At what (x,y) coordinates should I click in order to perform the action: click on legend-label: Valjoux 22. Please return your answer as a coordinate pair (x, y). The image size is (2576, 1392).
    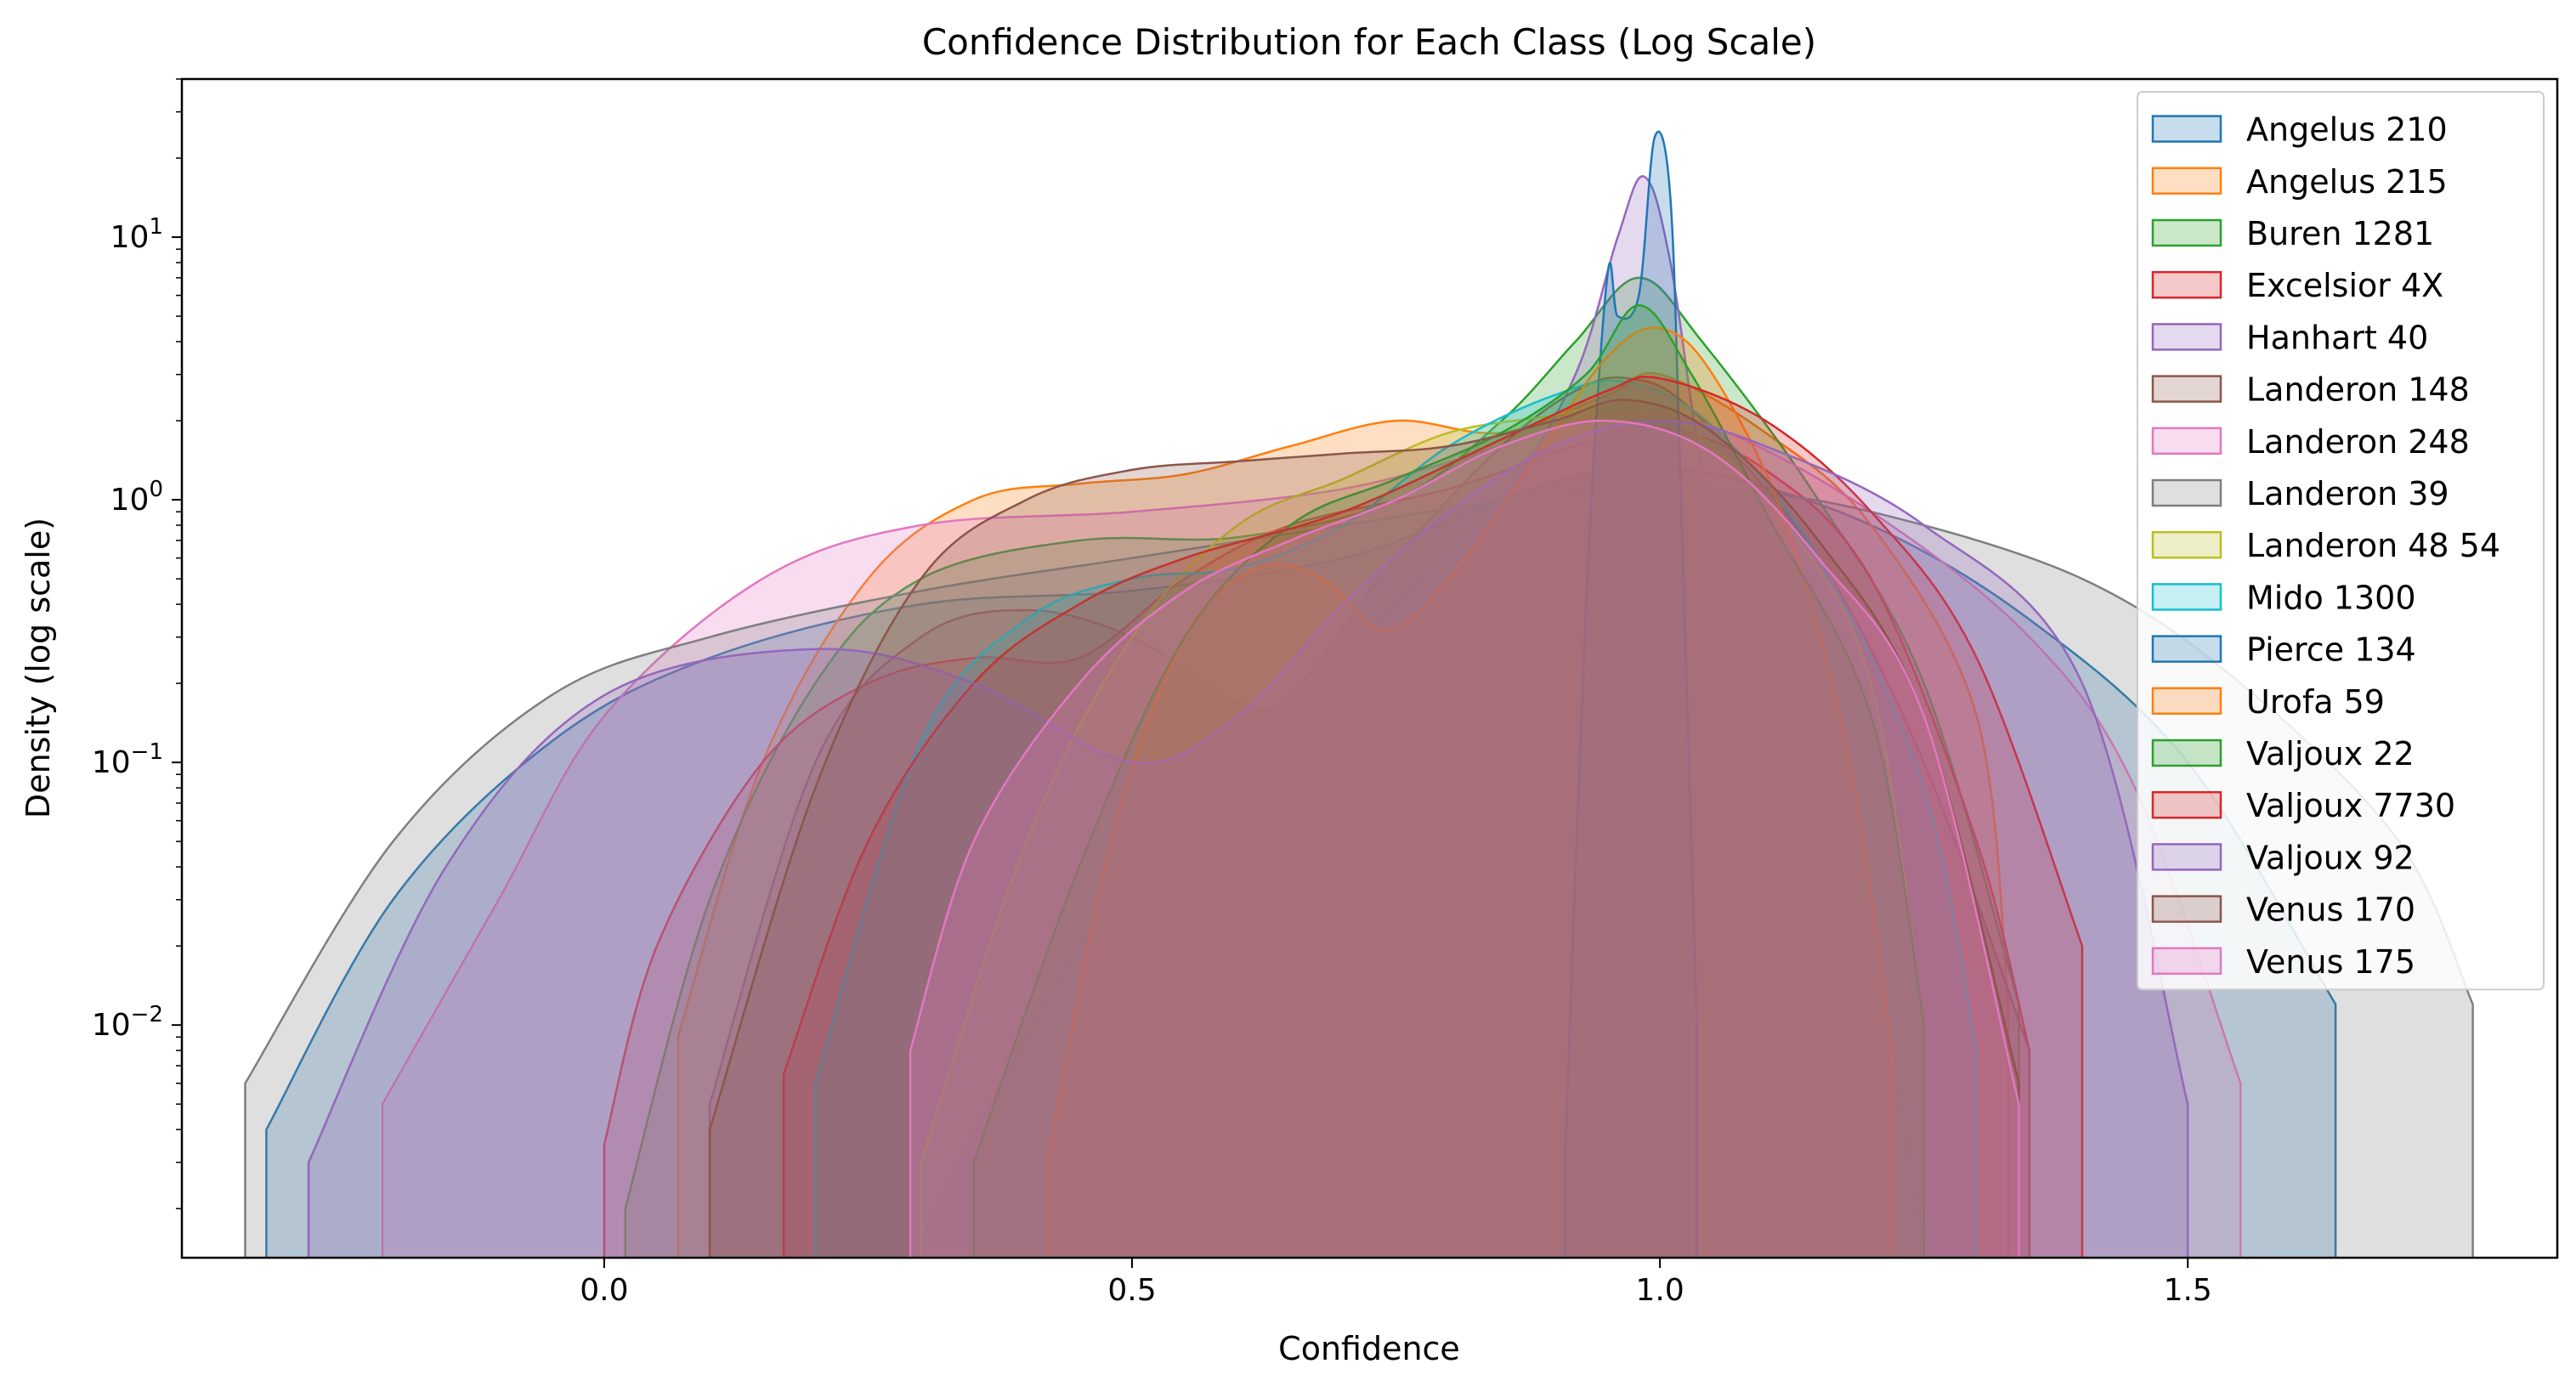
    Looking at the image, I should click on (2330, 753).